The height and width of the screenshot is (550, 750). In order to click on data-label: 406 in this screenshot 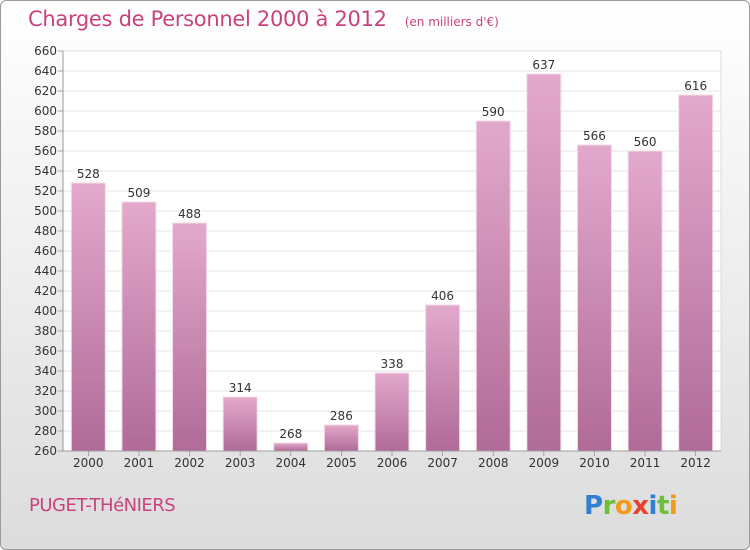, I will do `click(442, 296)`.